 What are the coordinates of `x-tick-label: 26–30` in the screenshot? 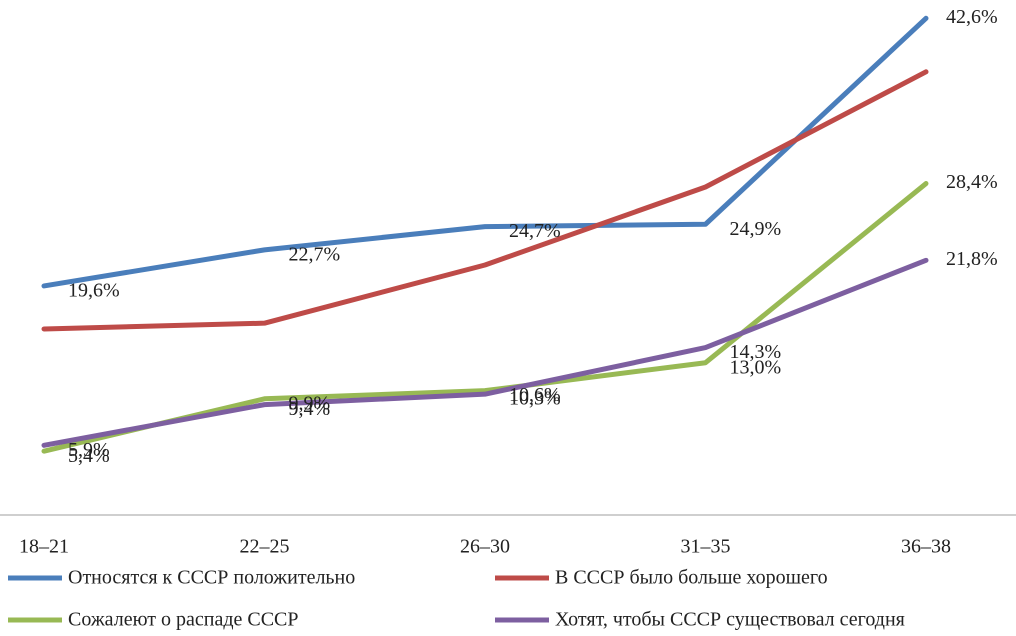 It's located at (485, 547).